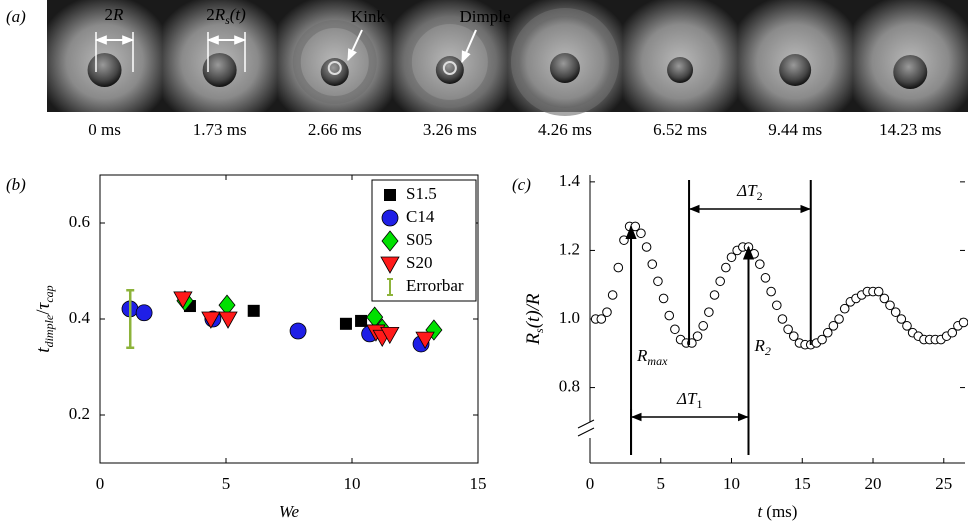  What do you see at coordinates (795, 129) in the screenshot?
I see `time-label: 9.44 ms` at bounding box center [795, 129].